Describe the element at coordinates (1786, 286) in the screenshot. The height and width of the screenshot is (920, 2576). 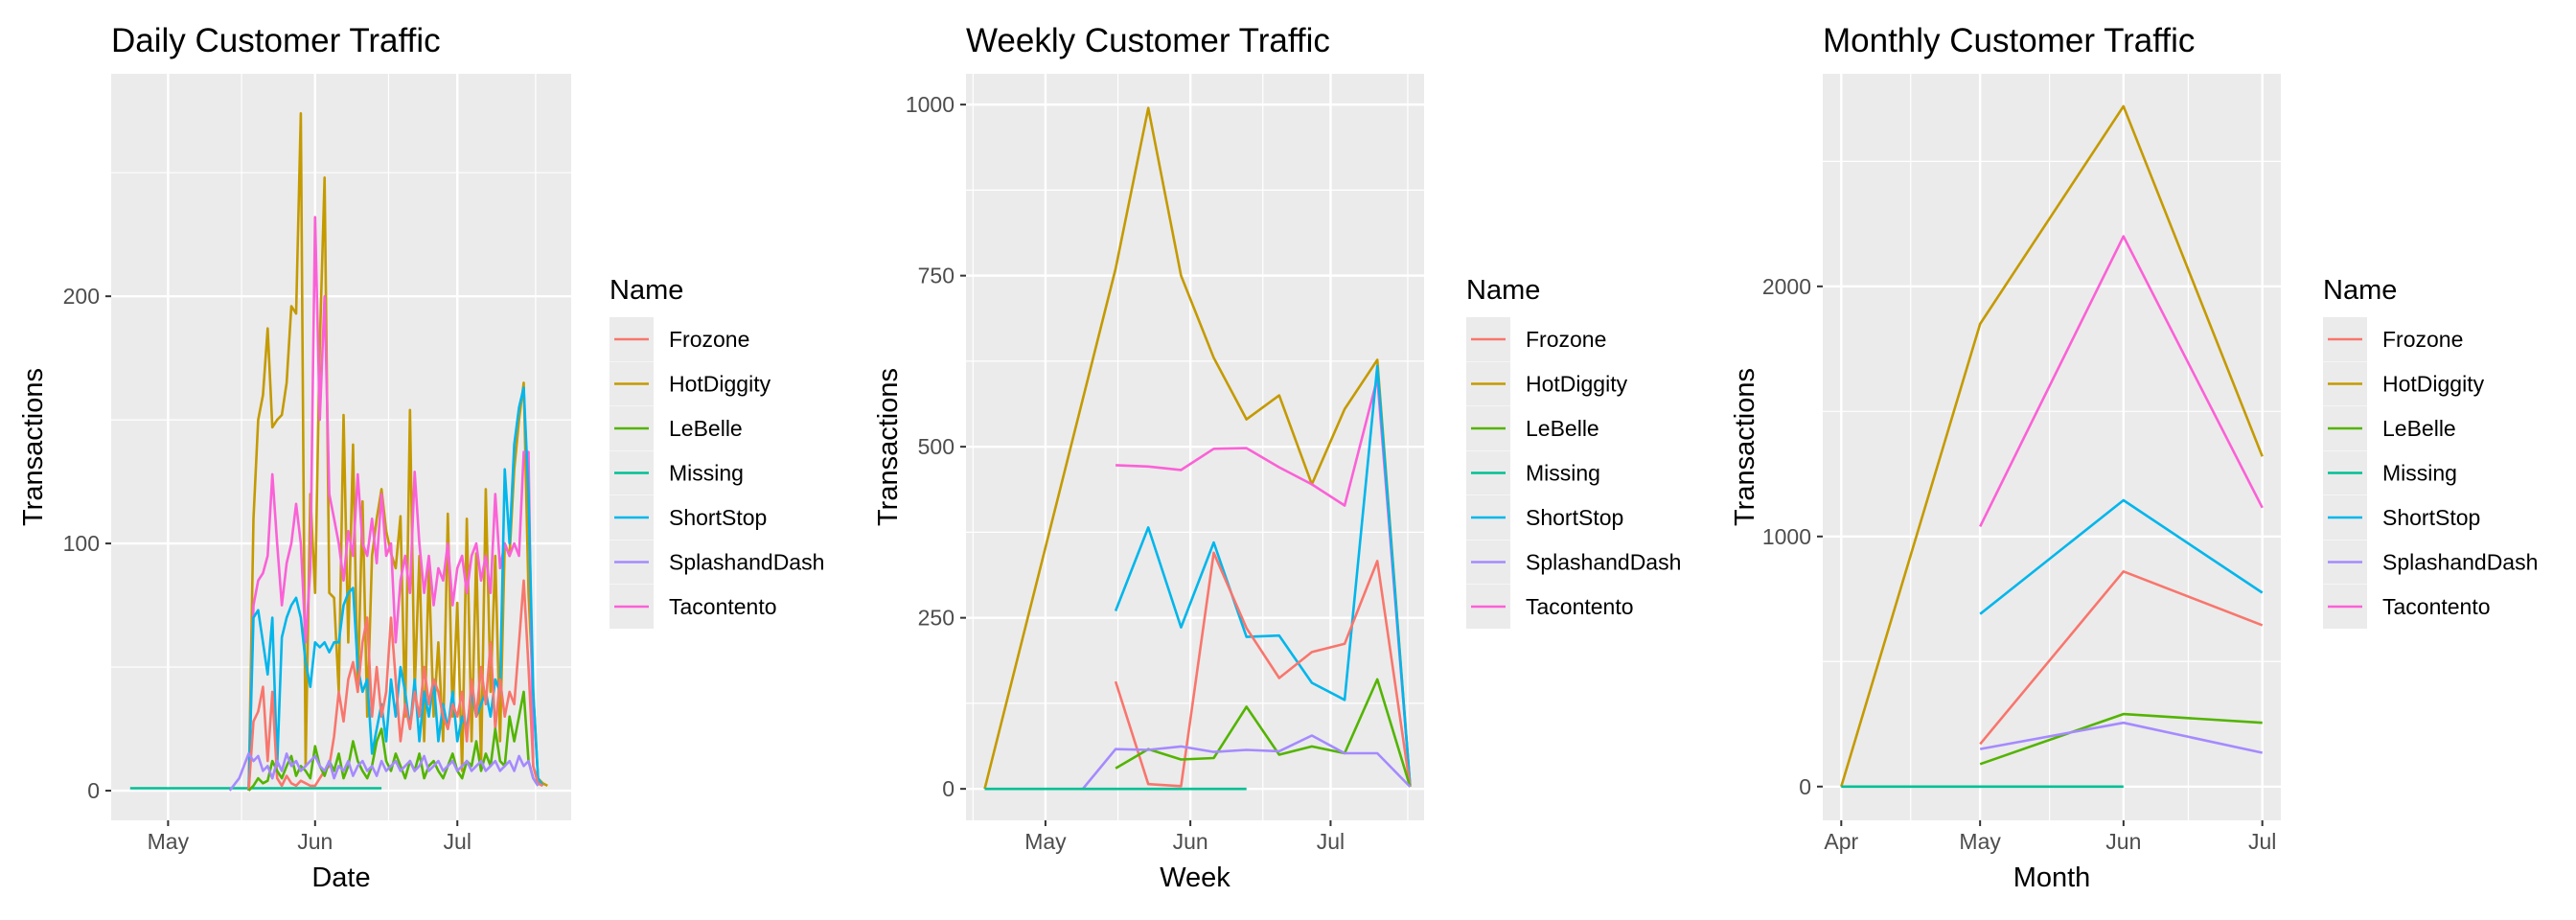
I see `y-tick-label: 2000` at that location.